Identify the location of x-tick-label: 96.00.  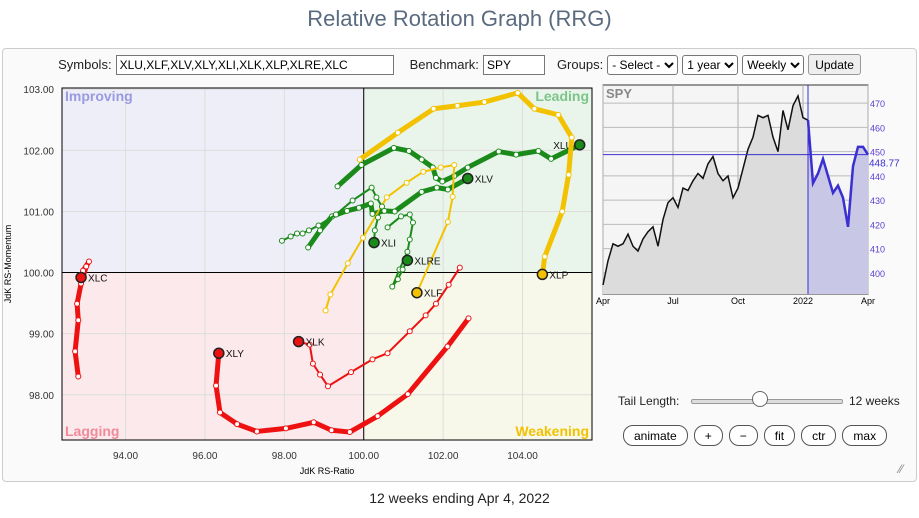
(204, 456).